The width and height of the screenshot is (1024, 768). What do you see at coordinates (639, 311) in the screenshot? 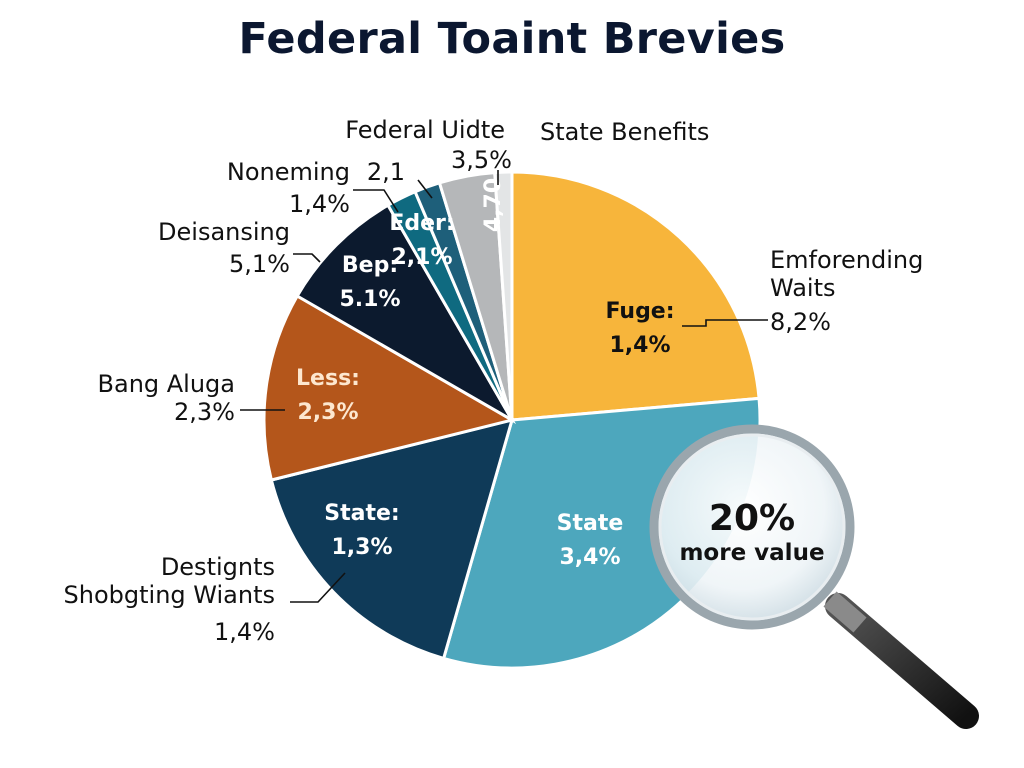
I see `slice-inner-label-0: Fuge:` at bounding box center [639, 311].